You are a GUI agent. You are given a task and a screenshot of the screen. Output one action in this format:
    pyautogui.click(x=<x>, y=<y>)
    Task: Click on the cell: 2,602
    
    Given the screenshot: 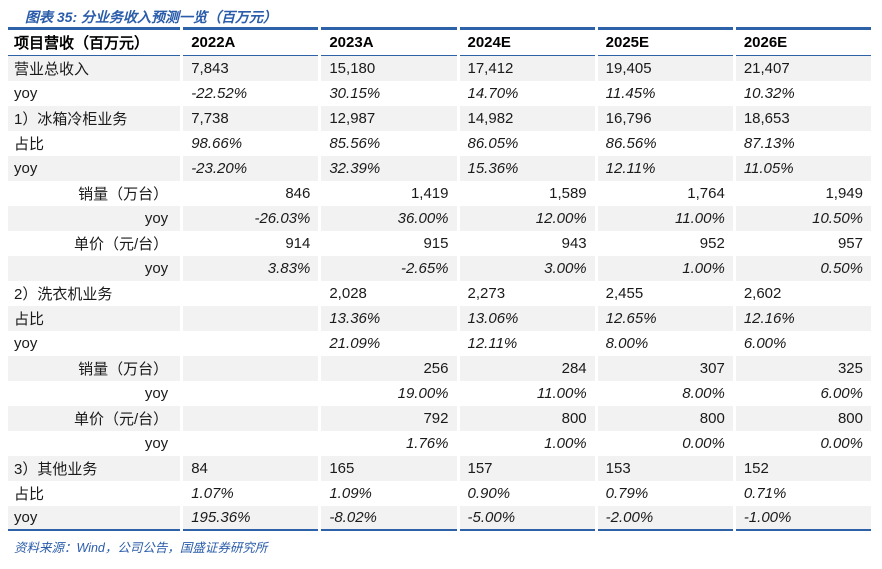 What is the action you would take?
    pyautogui.click(x=803, y=293)
    